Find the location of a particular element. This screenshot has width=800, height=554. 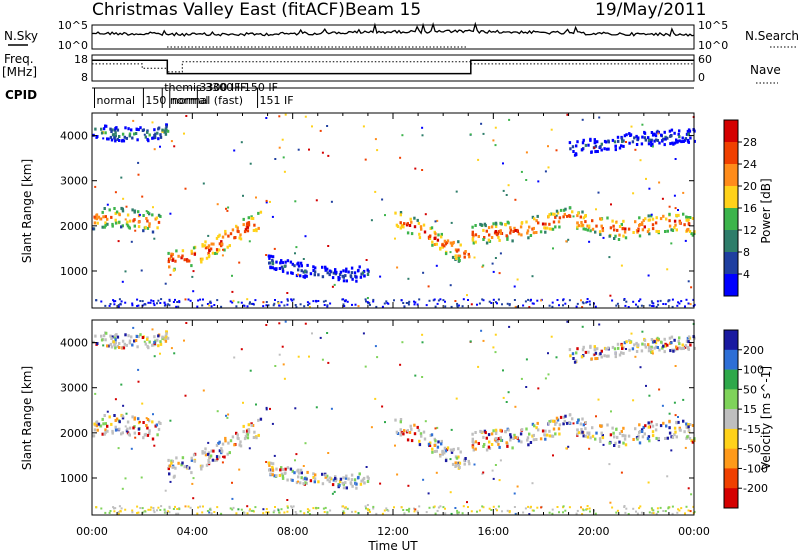

colorbar-swatch is located at coordinates (731, 399).